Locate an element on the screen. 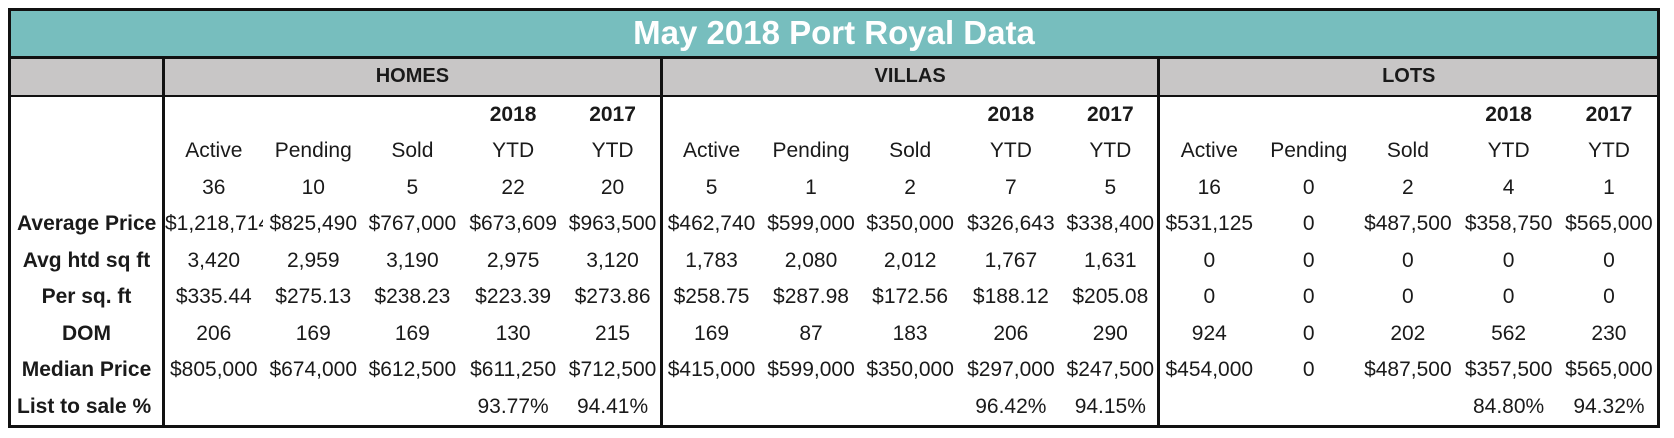  table-cell: $963,500 is located at coordinates (614, 224).